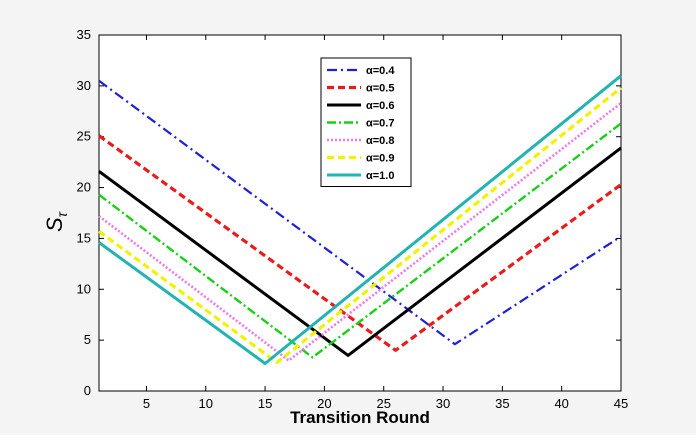 This screenshot has width=696, height=440. I want to click on y-axis-label-main: S, so click(54, 224).